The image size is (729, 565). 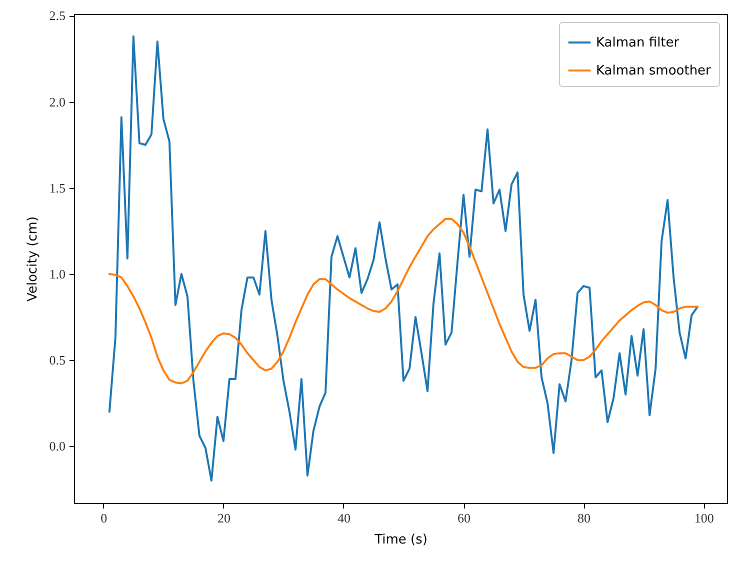 I want to click on y-tick-label: 1.0, so click(x=57, y=274).